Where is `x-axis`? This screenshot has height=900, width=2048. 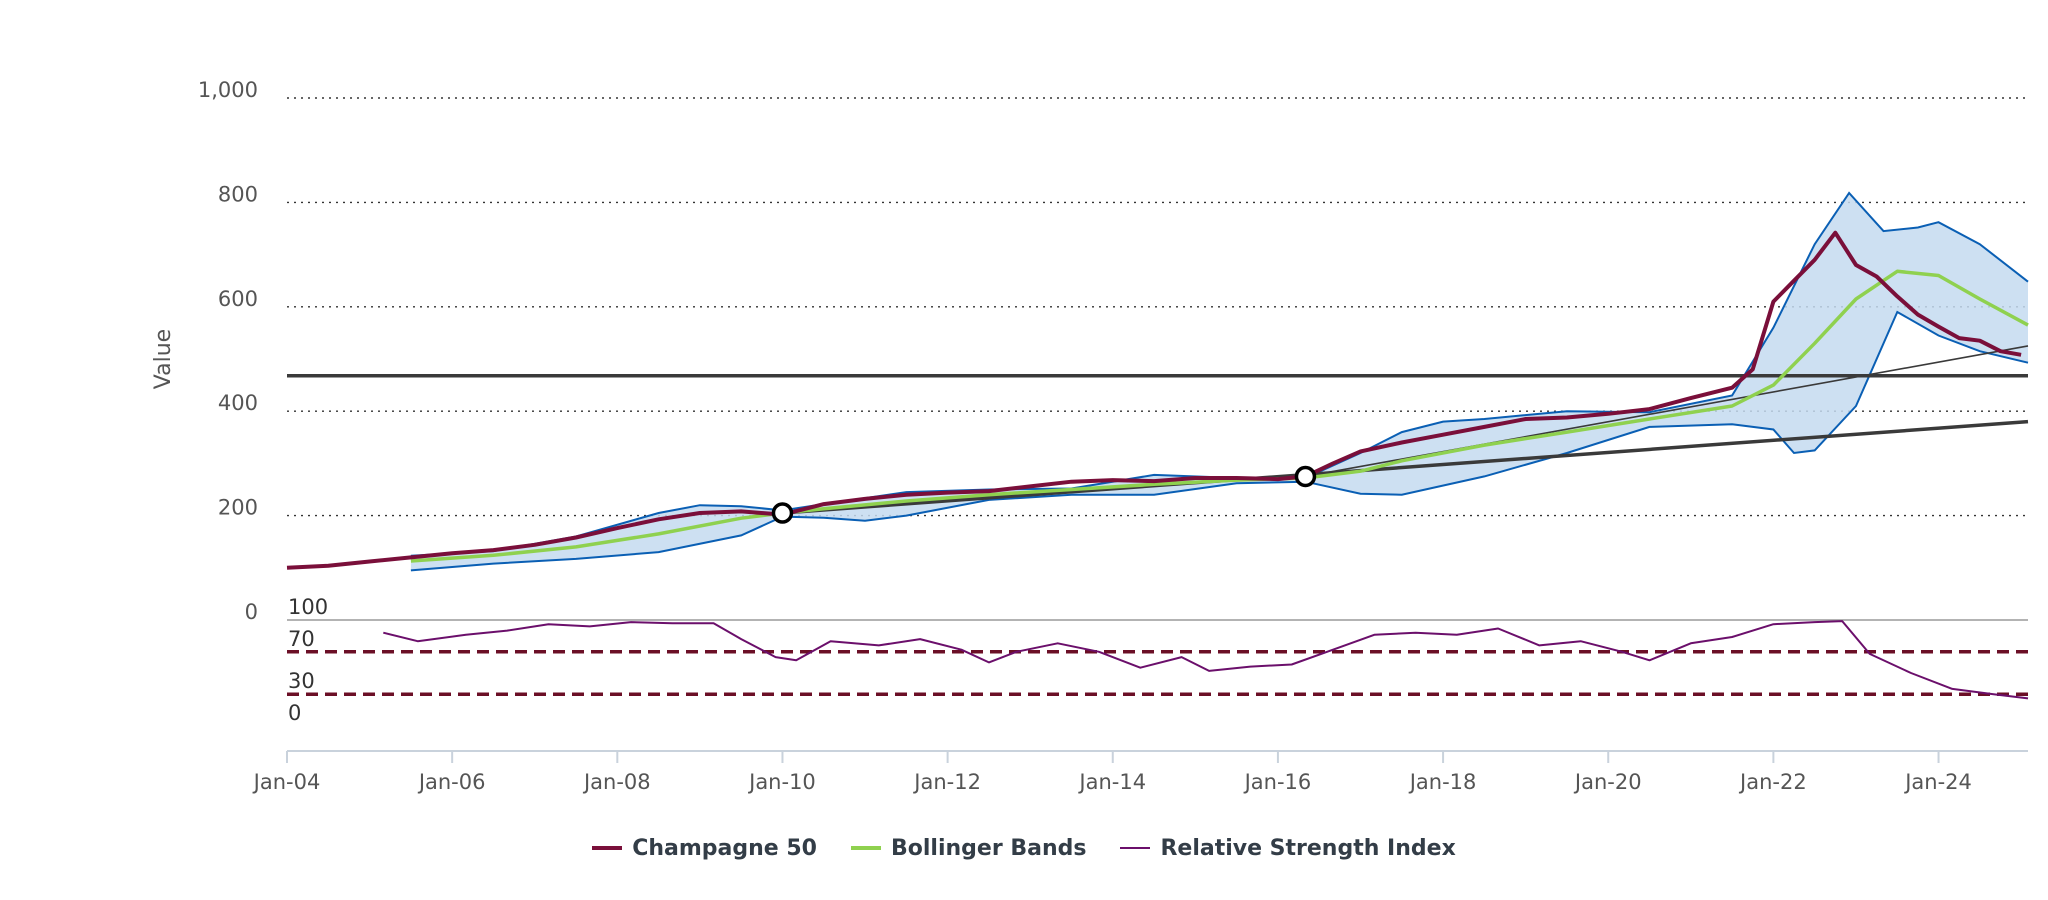
x-axis is located at coordinates (1157, 756).